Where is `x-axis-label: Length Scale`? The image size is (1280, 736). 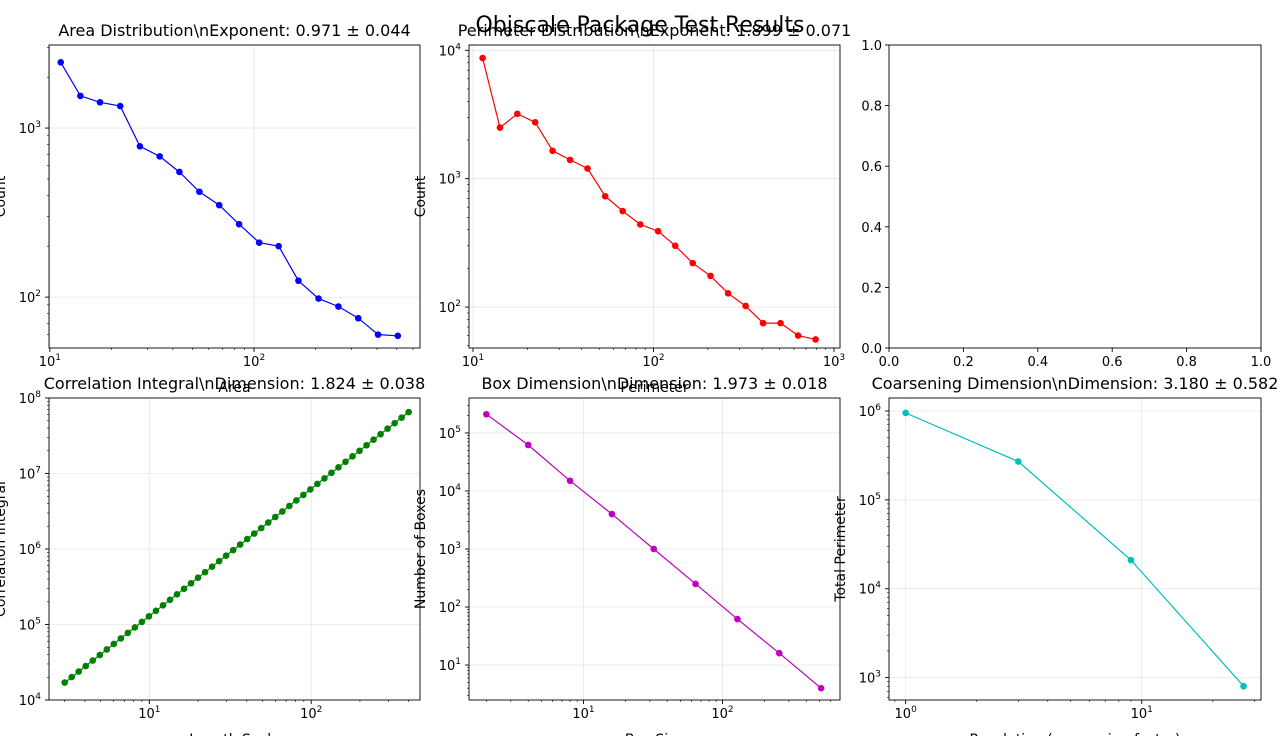 x-axis-label: Length Scale is located at coordinates (234, 734).